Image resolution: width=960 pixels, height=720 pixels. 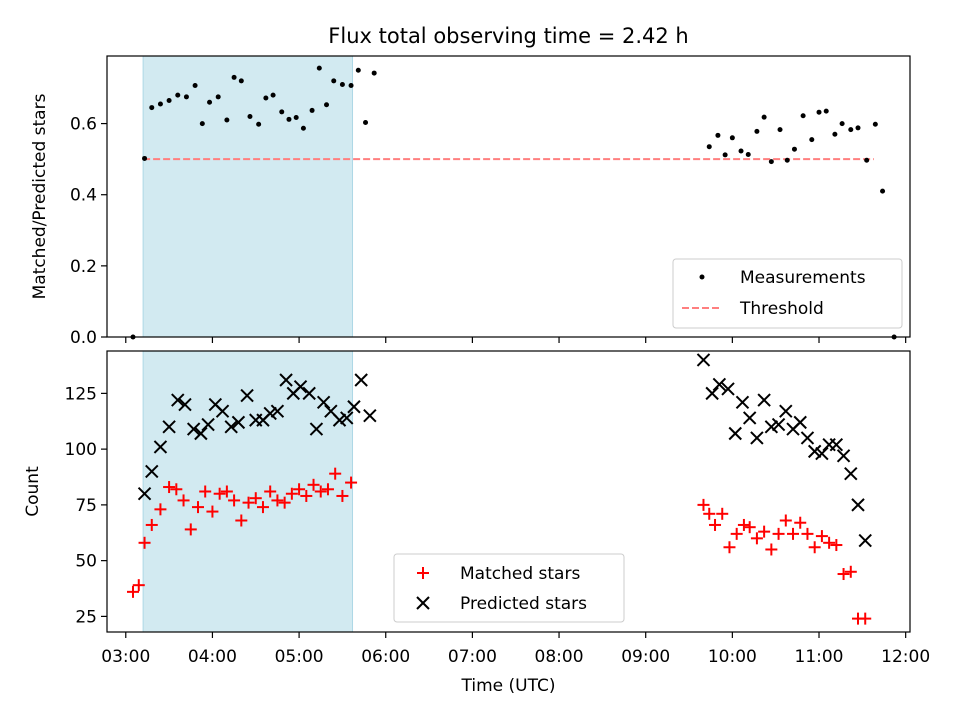 What do you see at coordinates (702, 277) in the screenshot?
I see `ratio-legend-measurements-marker` at bounding box center [702, 277].